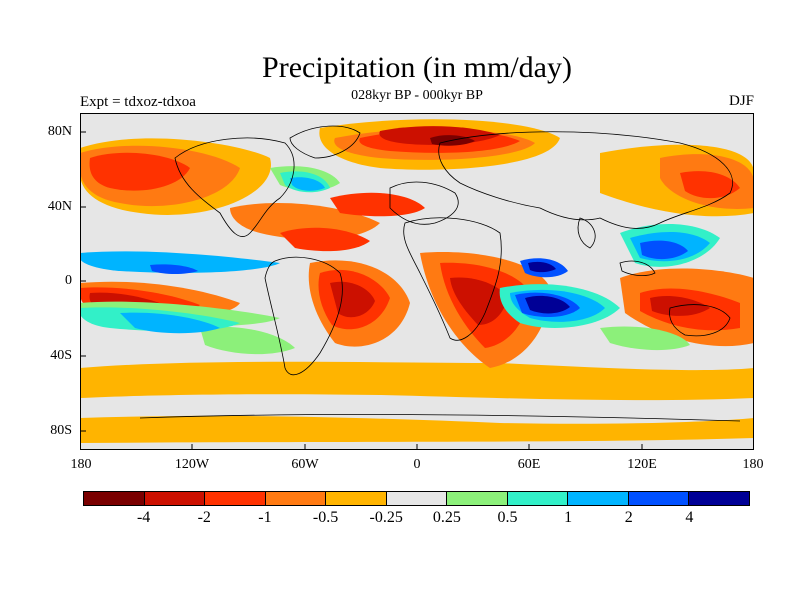 This screenshot has height=600, width=800. What do you see at coordinates (642, 464) in the screenshot?
I see `lon-label: 120E` at bounding box center [642, 464].